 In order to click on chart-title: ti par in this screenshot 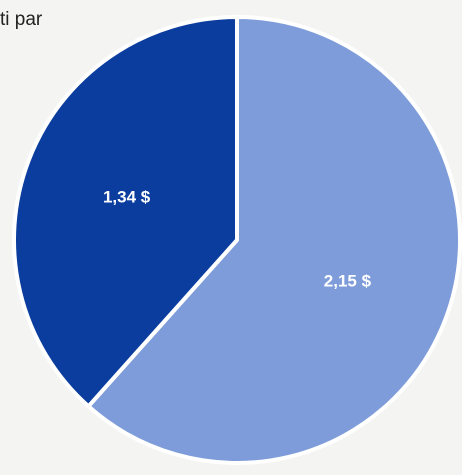, I will do `click(21, 19)`.